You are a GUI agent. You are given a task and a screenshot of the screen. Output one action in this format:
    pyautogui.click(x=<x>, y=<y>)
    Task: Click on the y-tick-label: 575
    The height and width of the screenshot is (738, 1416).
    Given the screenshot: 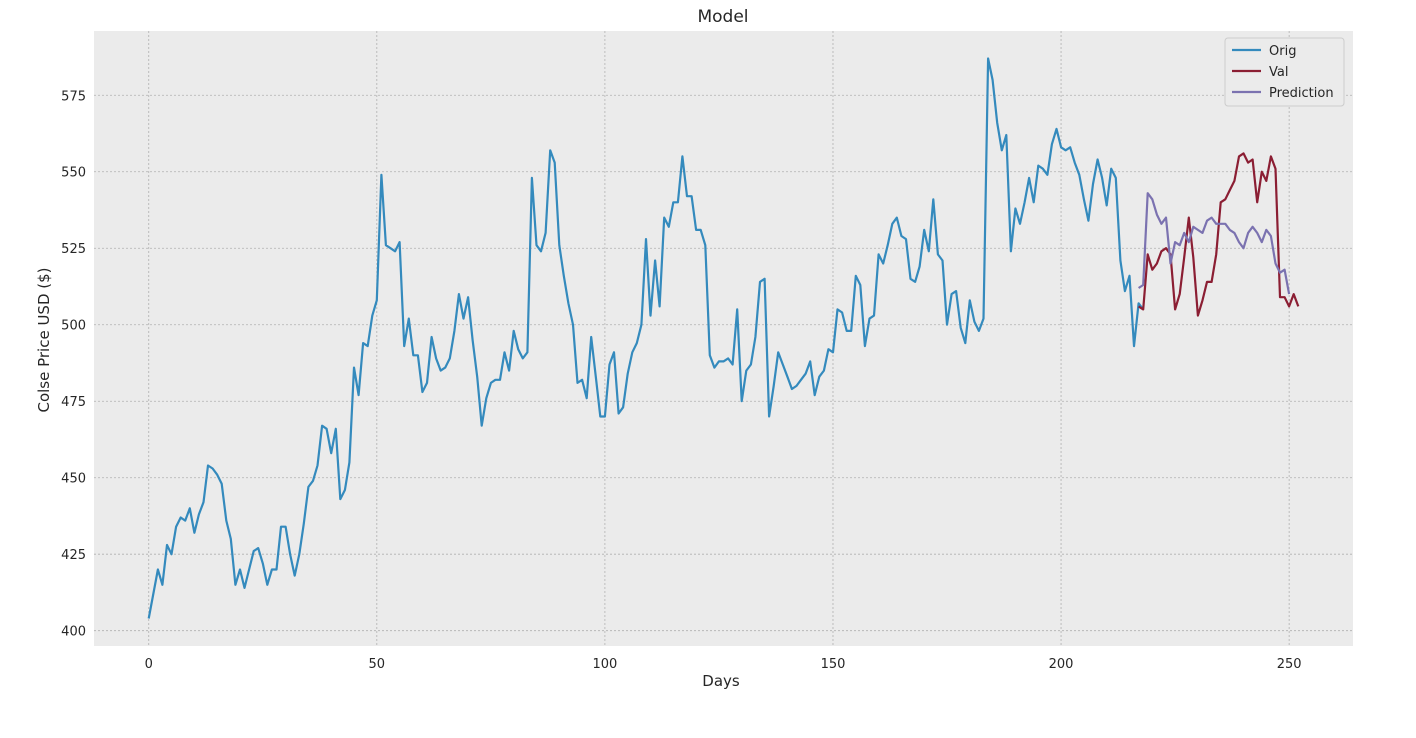 What is the action you would take?
    pyautogui.click(x=73, y=96)
    